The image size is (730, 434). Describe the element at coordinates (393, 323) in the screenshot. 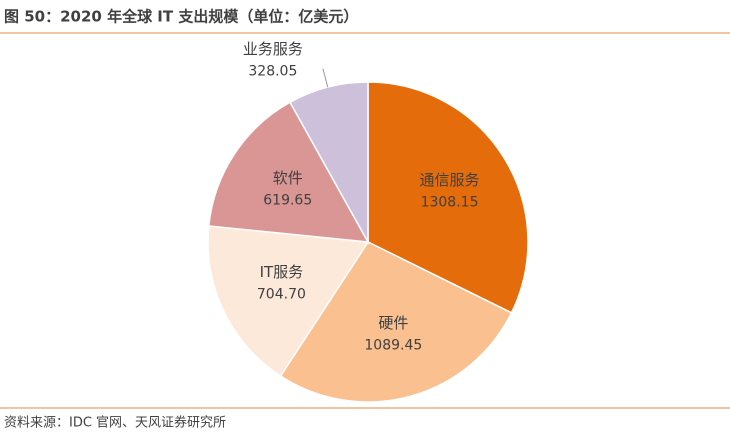

I see `slice-label: 硬件` at that location.